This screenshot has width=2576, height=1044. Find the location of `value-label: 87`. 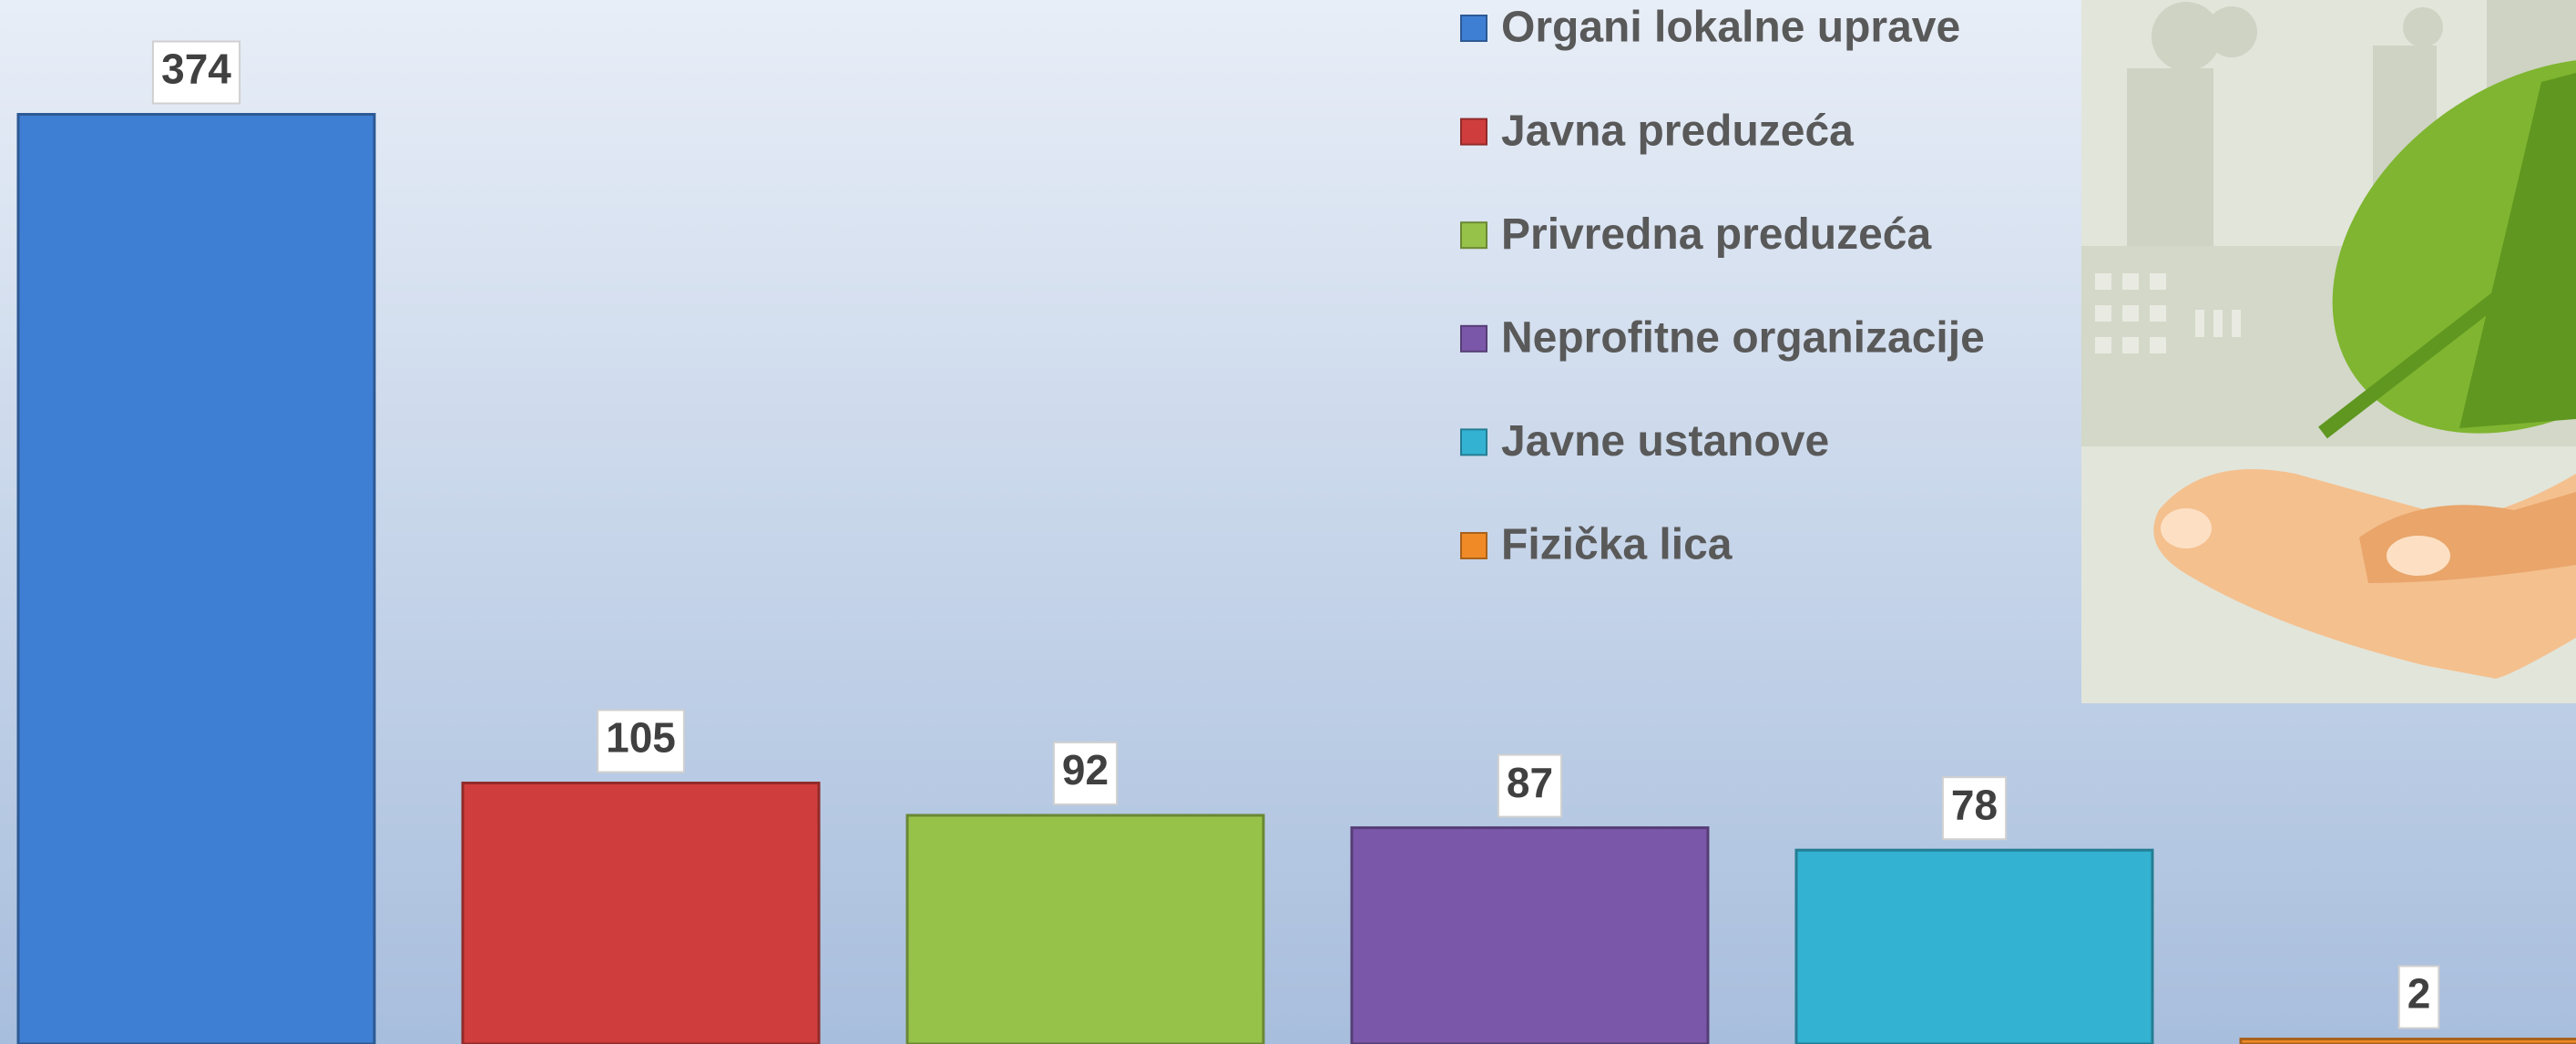

value-label: 87 is located at coordinates (1530, 782).